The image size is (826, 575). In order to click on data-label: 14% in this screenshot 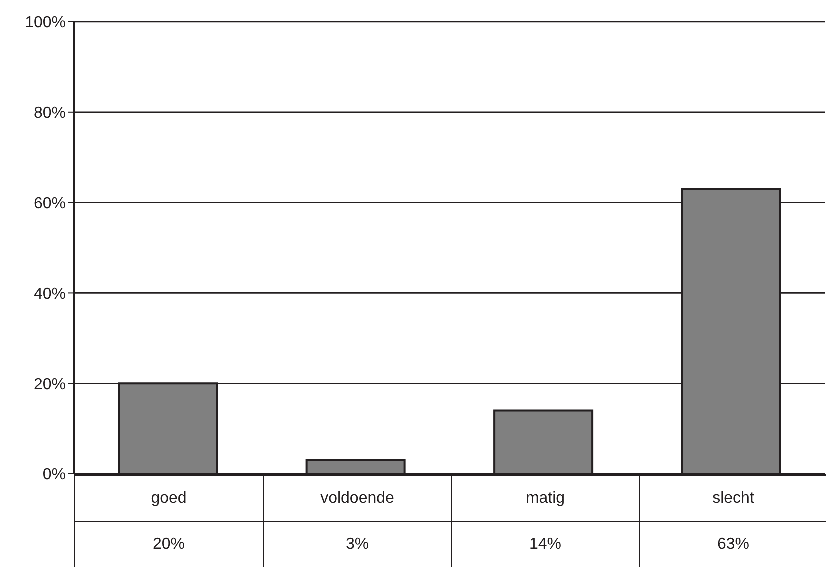, I will do `click(545, 544)`.